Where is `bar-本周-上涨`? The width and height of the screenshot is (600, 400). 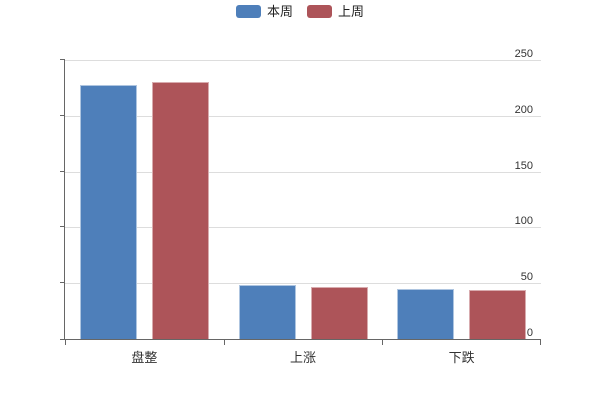
bar-本周-上涨 is located at coordinates (267, 312).